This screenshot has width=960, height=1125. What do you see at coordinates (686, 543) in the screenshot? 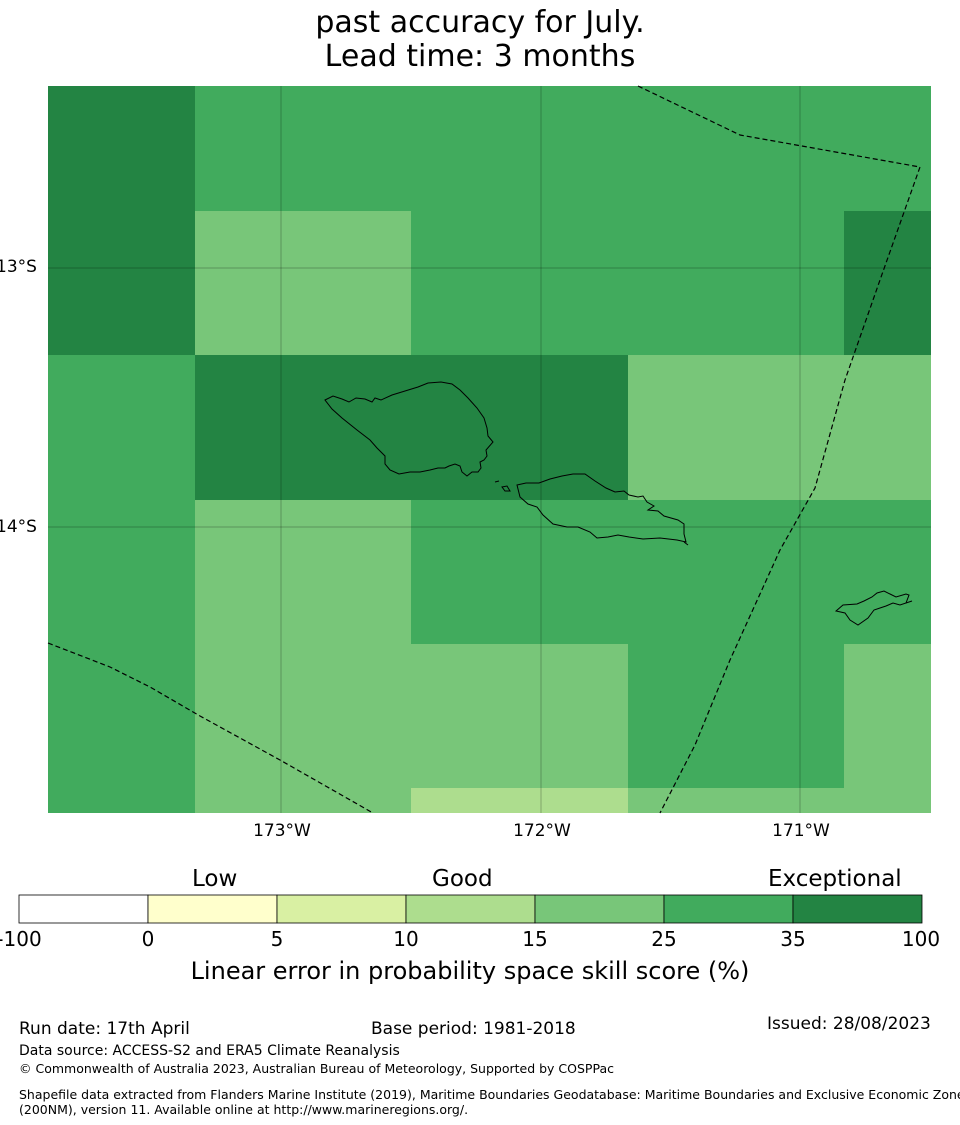
I see `upolu-east-tip` at bounding box center [686, 543].